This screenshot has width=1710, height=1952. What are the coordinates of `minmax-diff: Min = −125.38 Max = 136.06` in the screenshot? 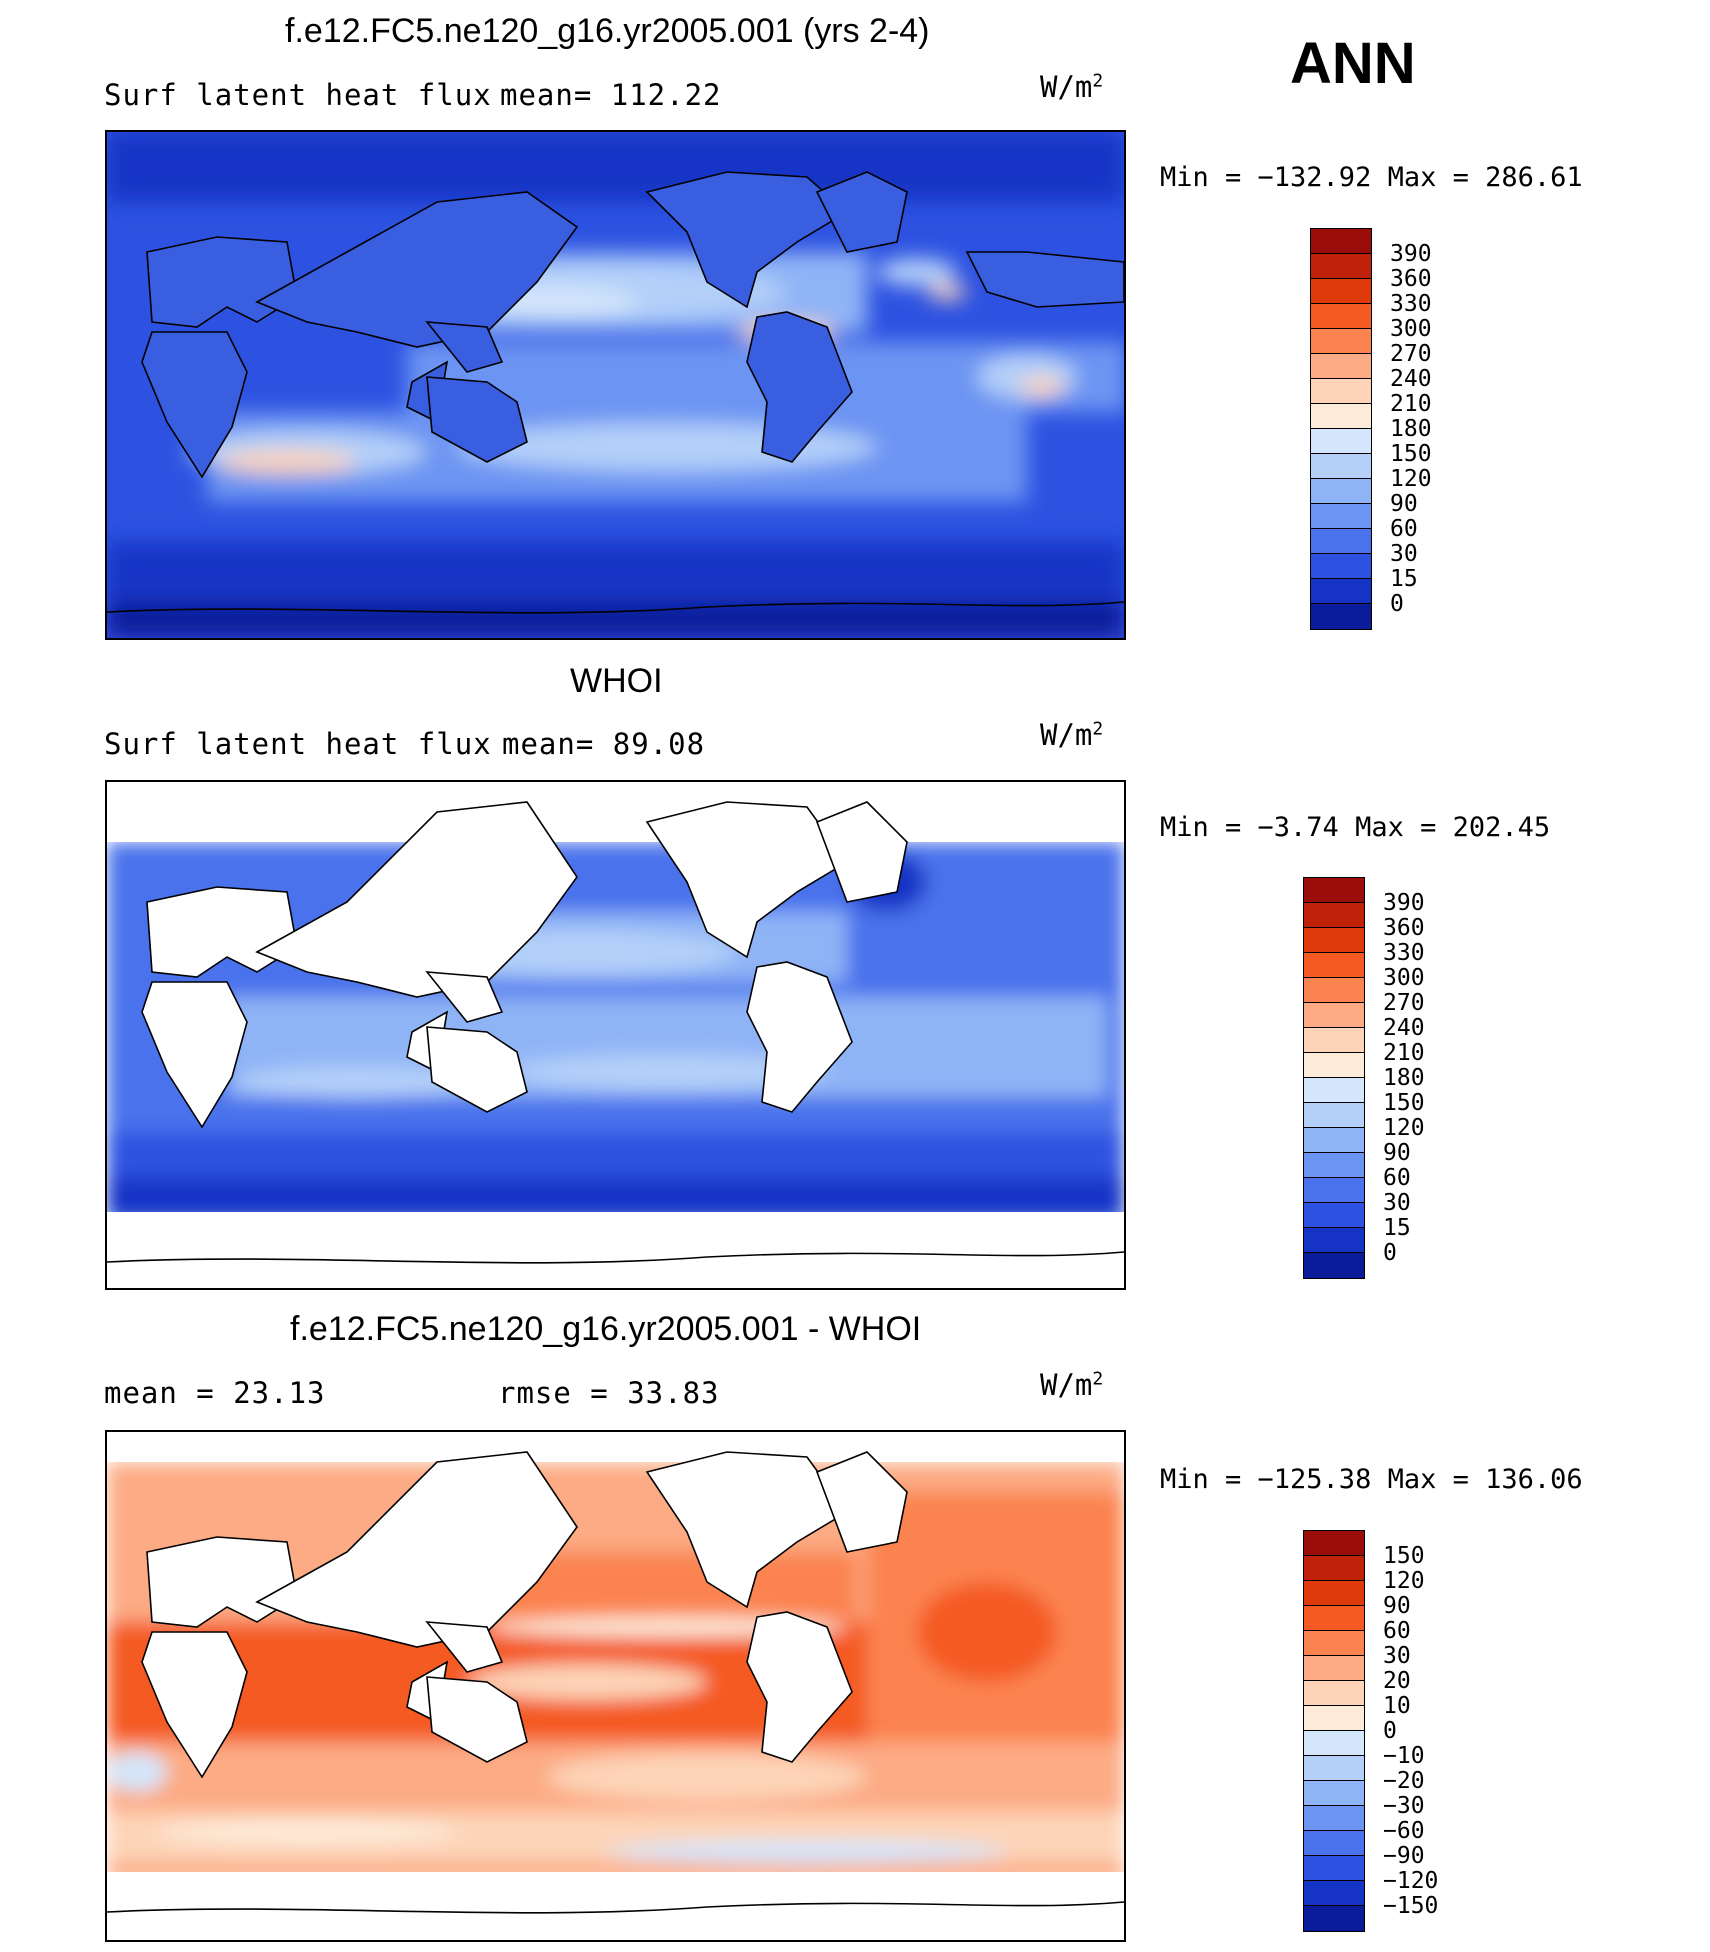 It's located at (1371, 1479).